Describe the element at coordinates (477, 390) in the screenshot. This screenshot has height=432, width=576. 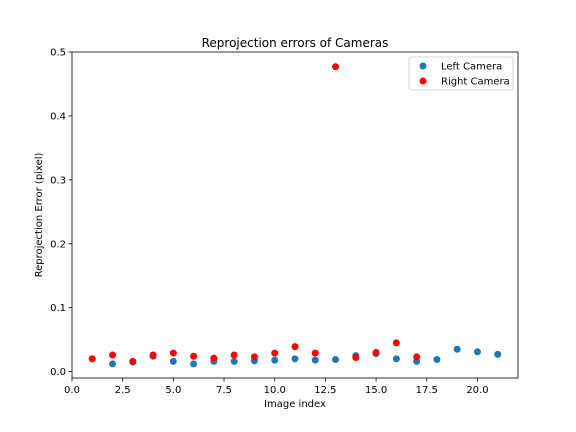
I see `x-tick-label: 20.0` at that location.